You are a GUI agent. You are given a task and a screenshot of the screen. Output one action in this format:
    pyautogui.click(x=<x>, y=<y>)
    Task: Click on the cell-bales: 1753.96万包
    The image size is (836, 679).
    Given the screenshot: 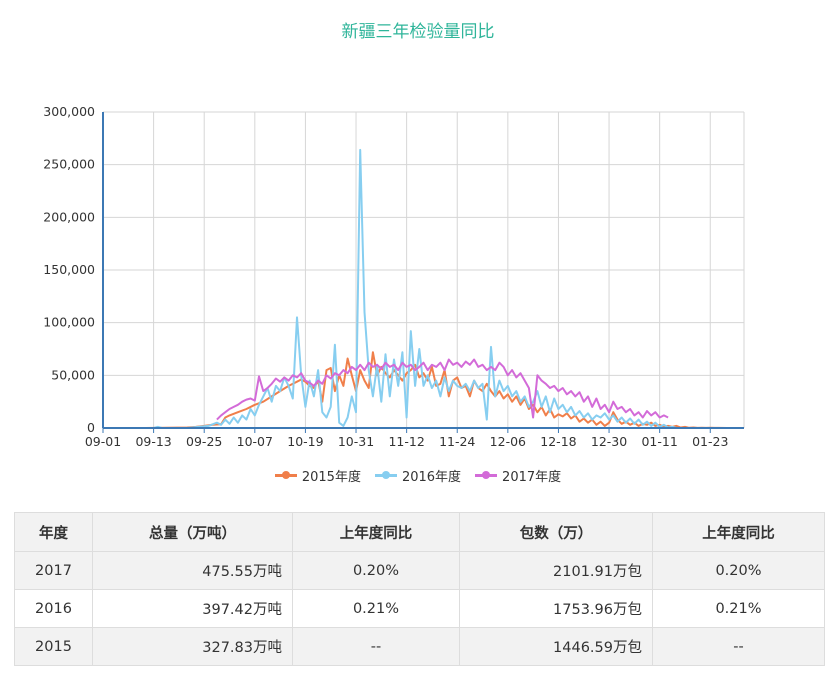 What is the action you would take?
    pyautogui.click(x=556, y=608)
    